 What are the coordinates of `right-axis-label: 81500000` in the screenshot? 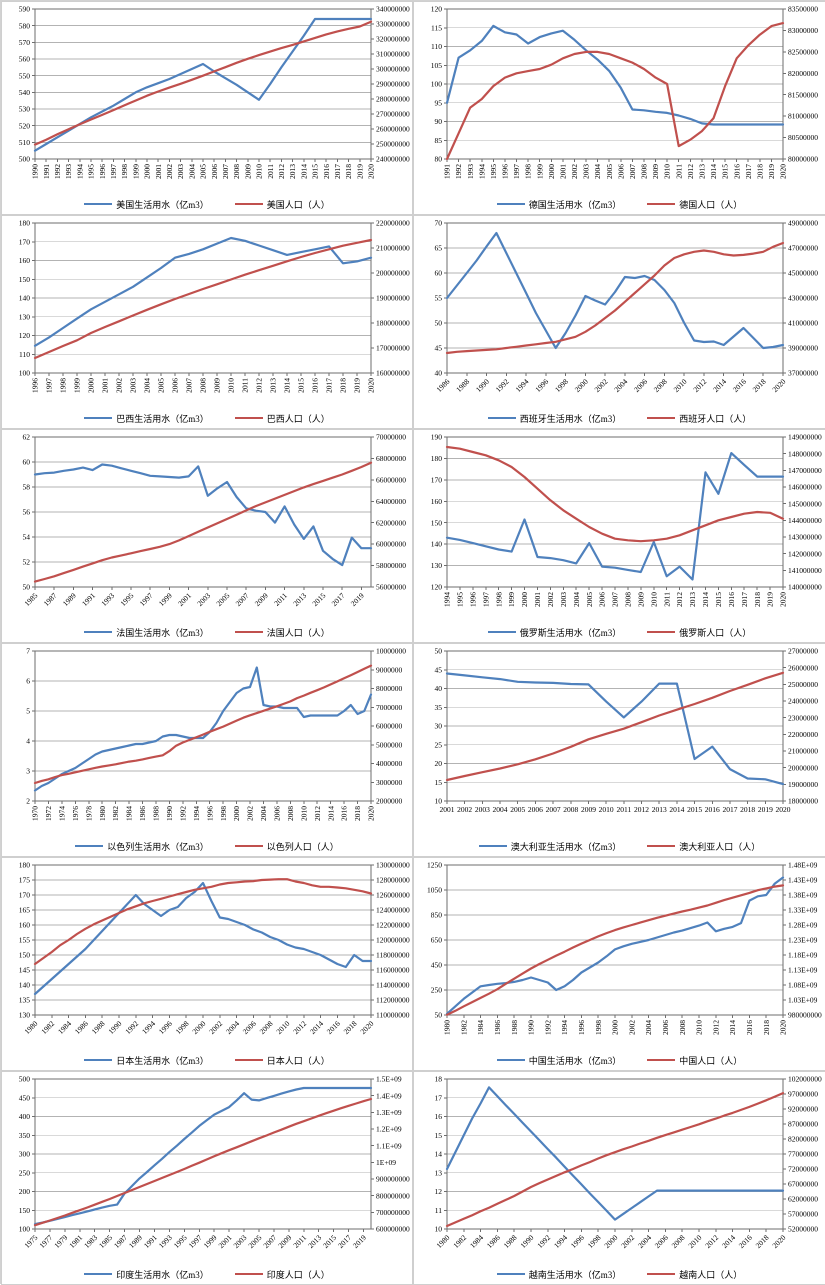 It's located at (803, 94).